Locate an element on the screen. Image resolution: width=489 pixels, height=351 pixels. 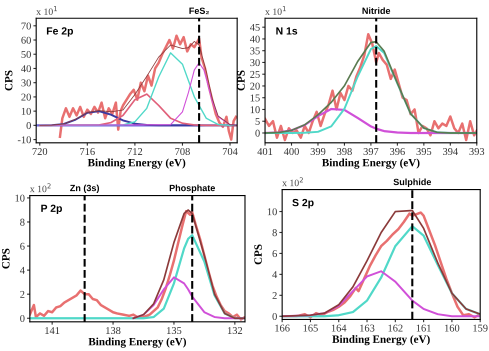
x-tick-label: 720 is located at coordinates (40, 152).